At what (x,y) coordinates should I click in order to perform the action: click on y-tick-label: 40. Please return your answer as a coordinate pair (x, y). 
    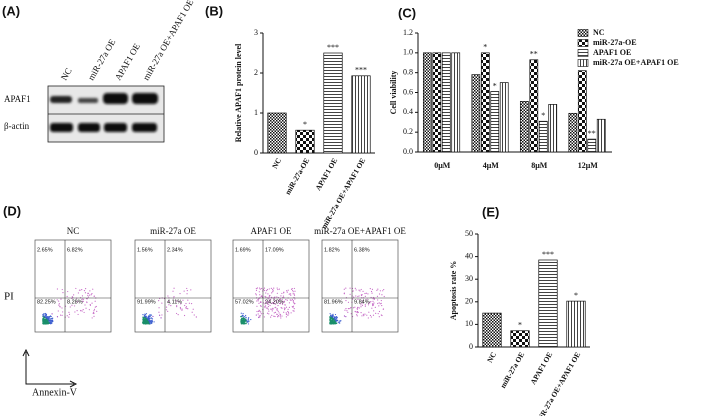
    Looking at the image, I should click on (469, 255).